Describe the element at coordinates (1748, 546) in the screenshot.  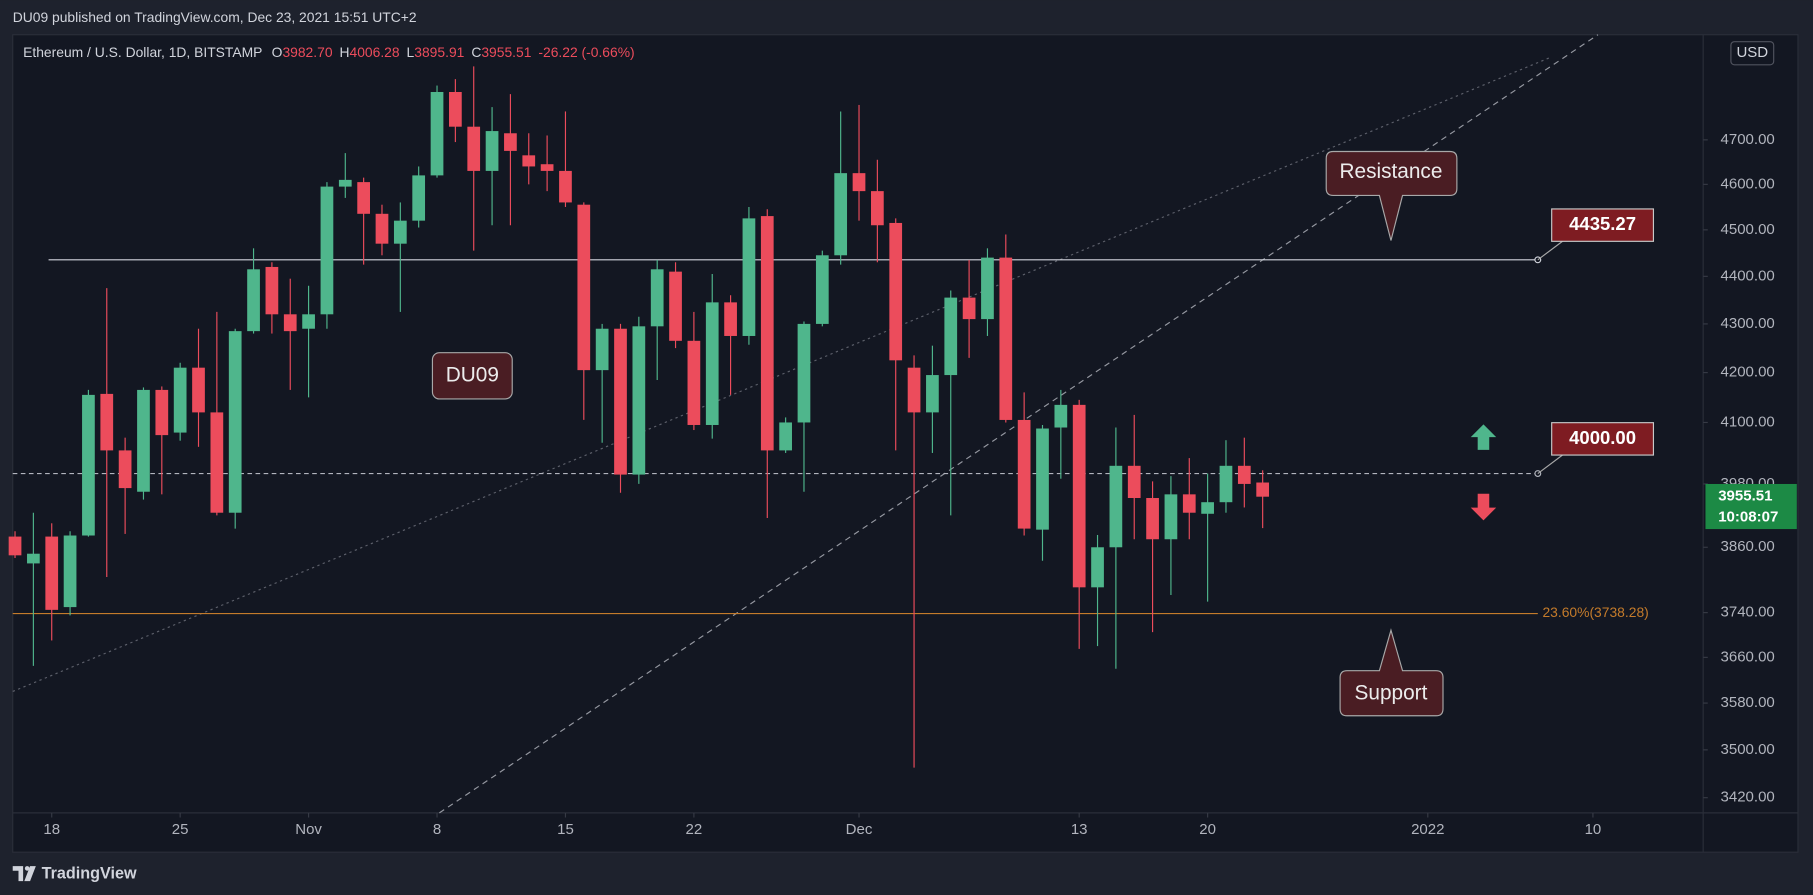
I see `y-tick-label: 3860.00` at that location.